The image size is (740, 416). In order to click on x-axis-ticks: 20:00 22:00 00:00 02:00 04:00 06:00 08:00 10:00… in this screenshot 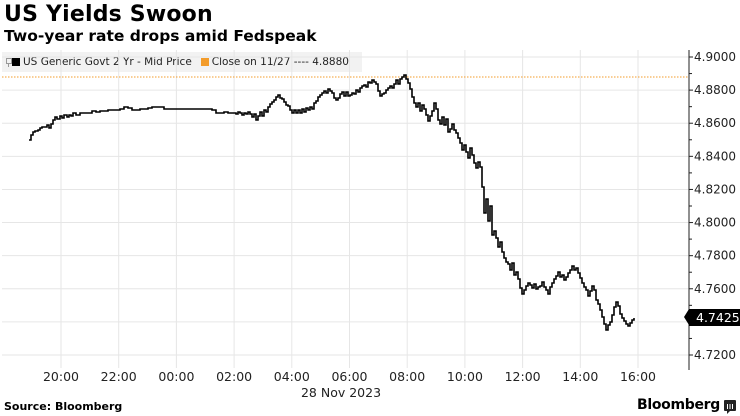, I will do `click(349, 376)`.